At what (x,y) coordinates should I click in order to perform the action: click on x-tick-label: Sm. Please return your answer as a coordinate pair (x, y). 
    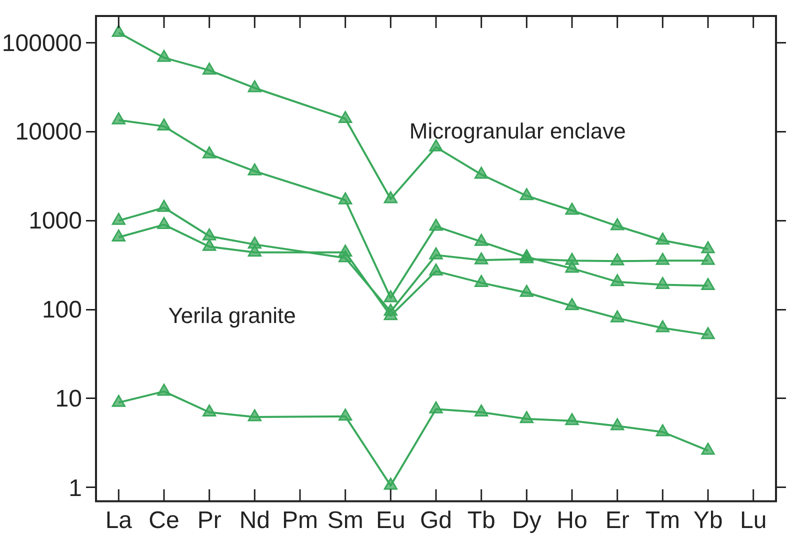
    Looking at the image, I should click on (345, 520).